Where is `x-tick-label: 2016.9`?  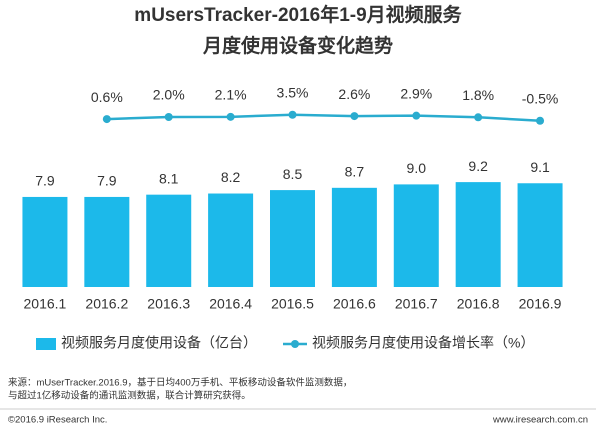
x-tick-label: 2016.9 is located at coordinates (540, 304).